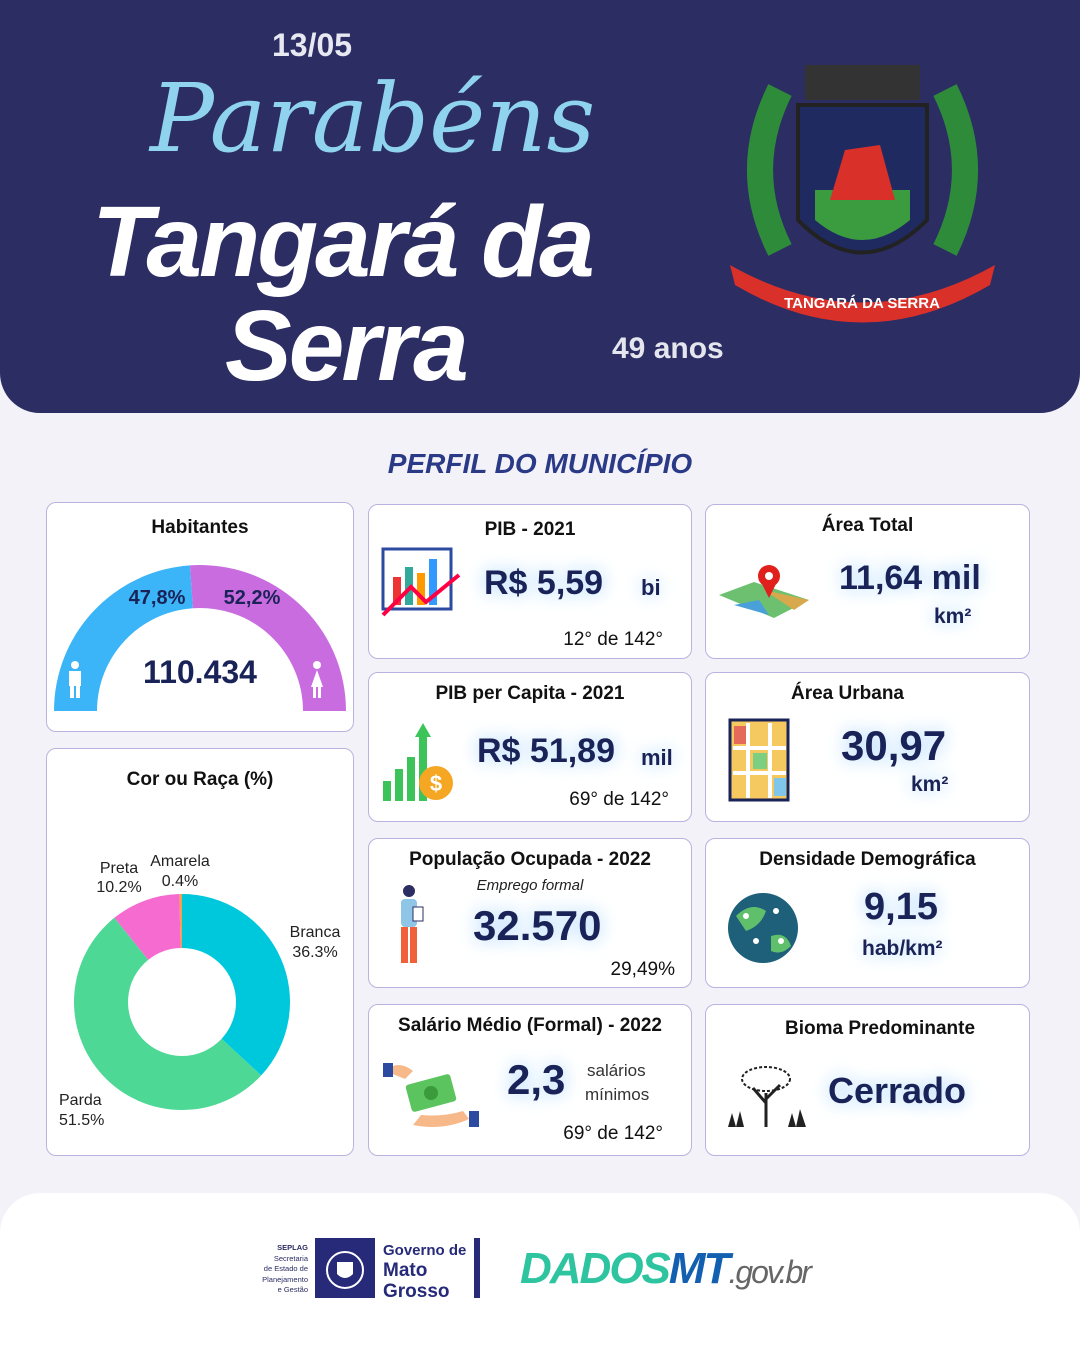 This screenshot has width=1080, height=1350. I want to click on salario-value: 2,3, so click(536, 1079).